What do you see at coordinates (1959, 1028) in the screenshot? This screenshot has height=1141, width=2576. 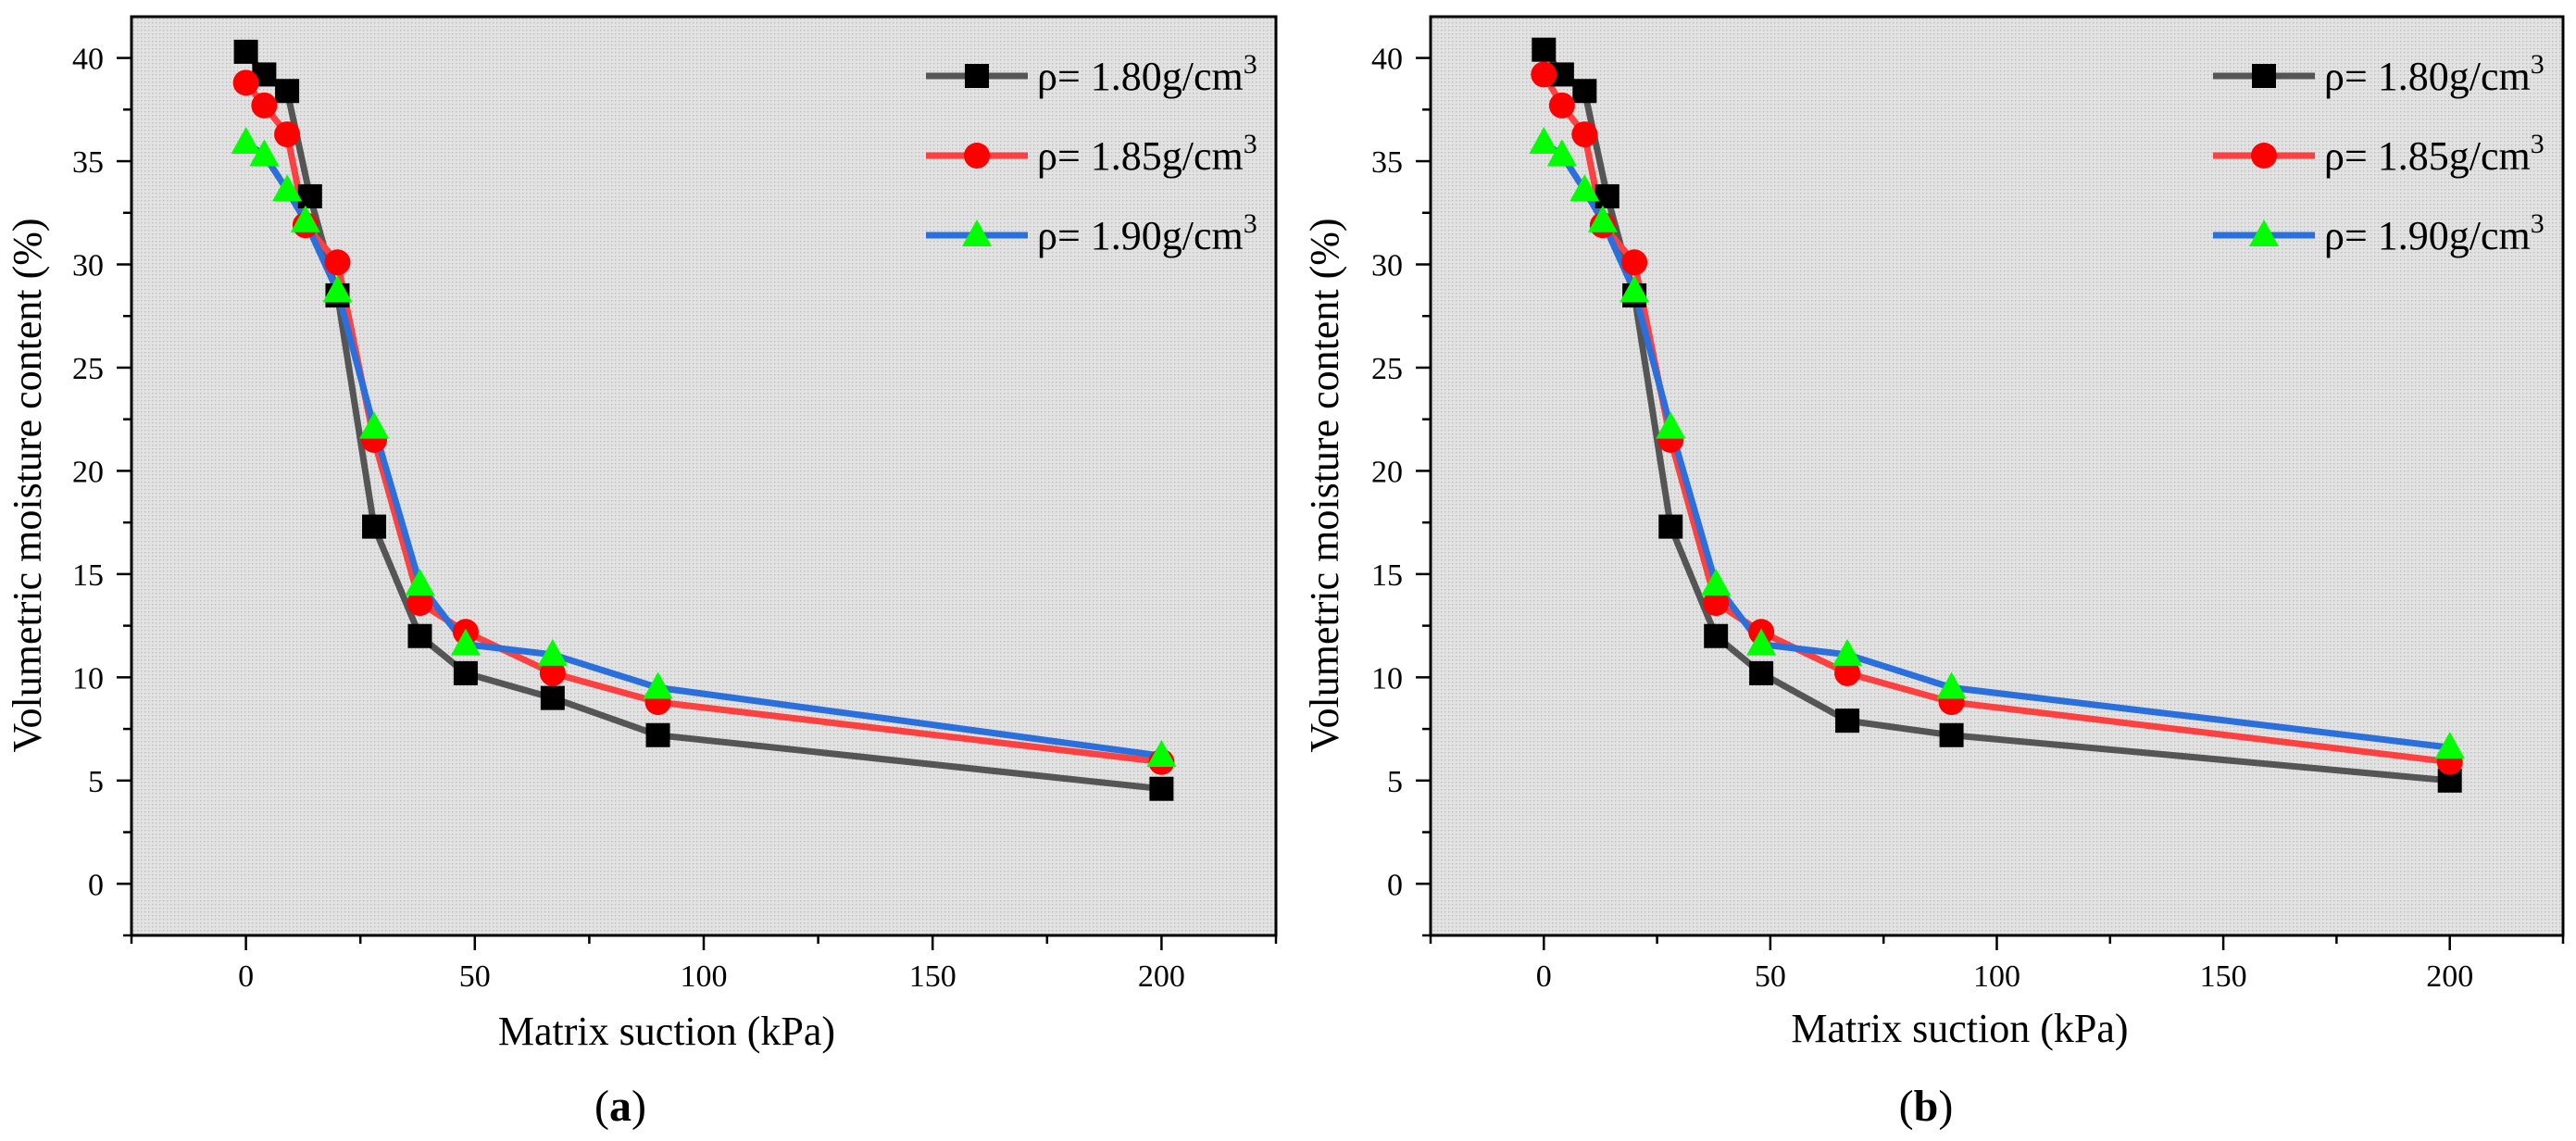 I see `x-axis-title-b: Matrix suction (kPa)` at bounding box center [1959, 1028].